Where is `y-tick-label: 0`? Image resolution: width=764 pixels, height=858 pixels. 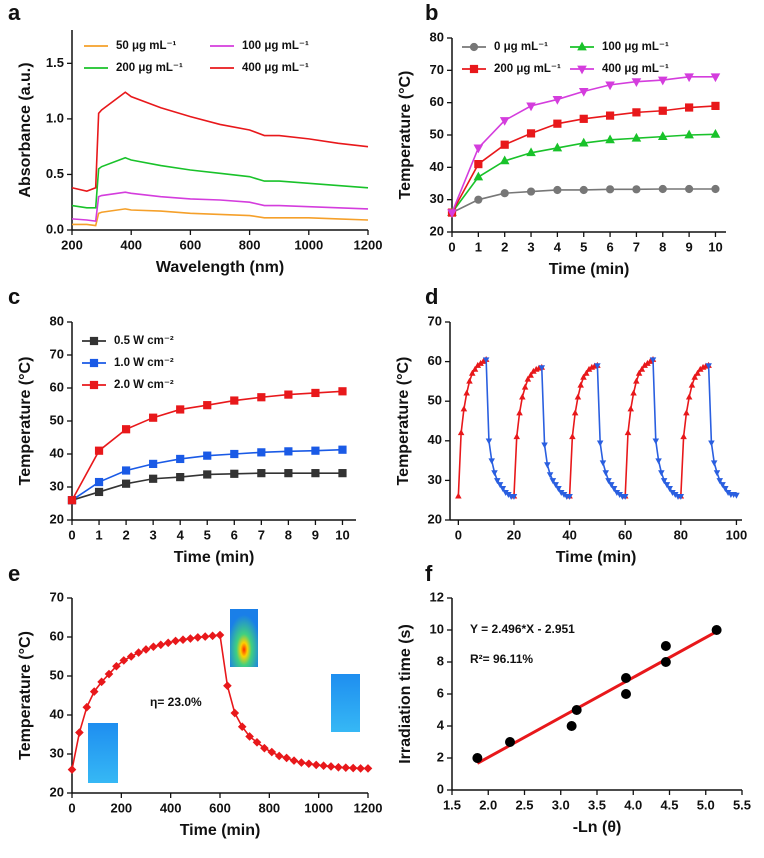
y-tick-label: 0 is located at coordinates (440, 788).